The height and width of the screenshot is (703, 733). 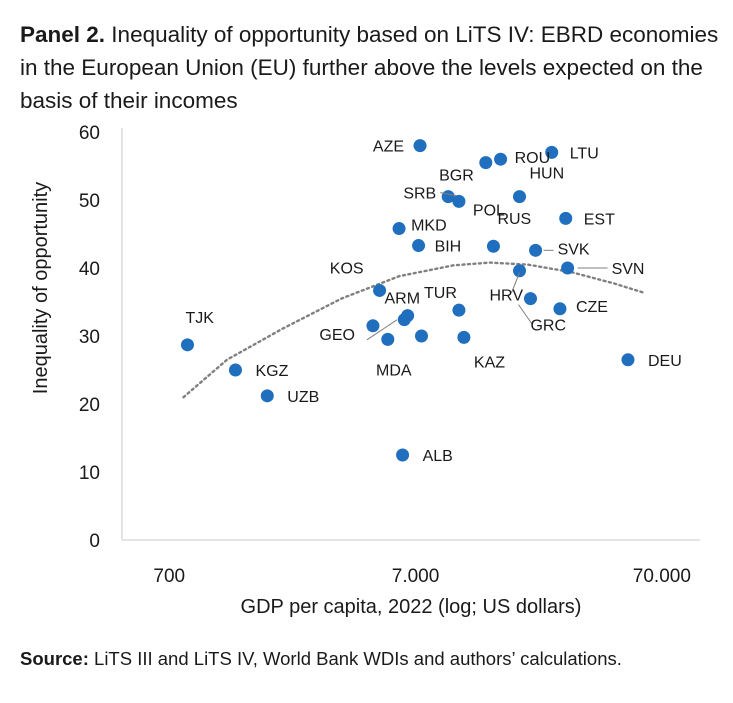 What do you see at coordinates (552, 152) in the screenshot?
I see `data-point-ltu` at bounding box center [552, 152].